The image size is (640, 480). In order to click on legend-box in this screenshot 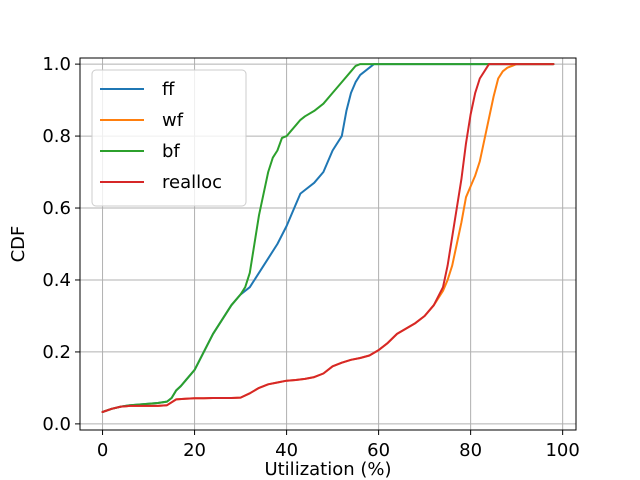, I will do `click(169, 138)`.